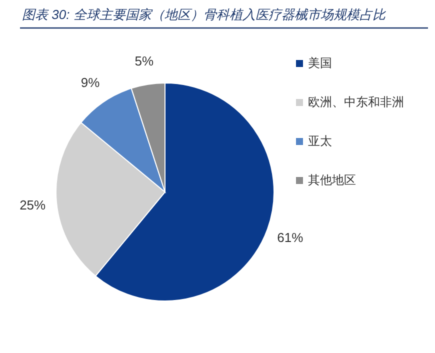 The width and height of the screenshot is (435, 353). I want to click on chart-title: 图表 30: 全球主要国家（地区）骨科植入医疗器械市场规模占比, so click(204, 14).